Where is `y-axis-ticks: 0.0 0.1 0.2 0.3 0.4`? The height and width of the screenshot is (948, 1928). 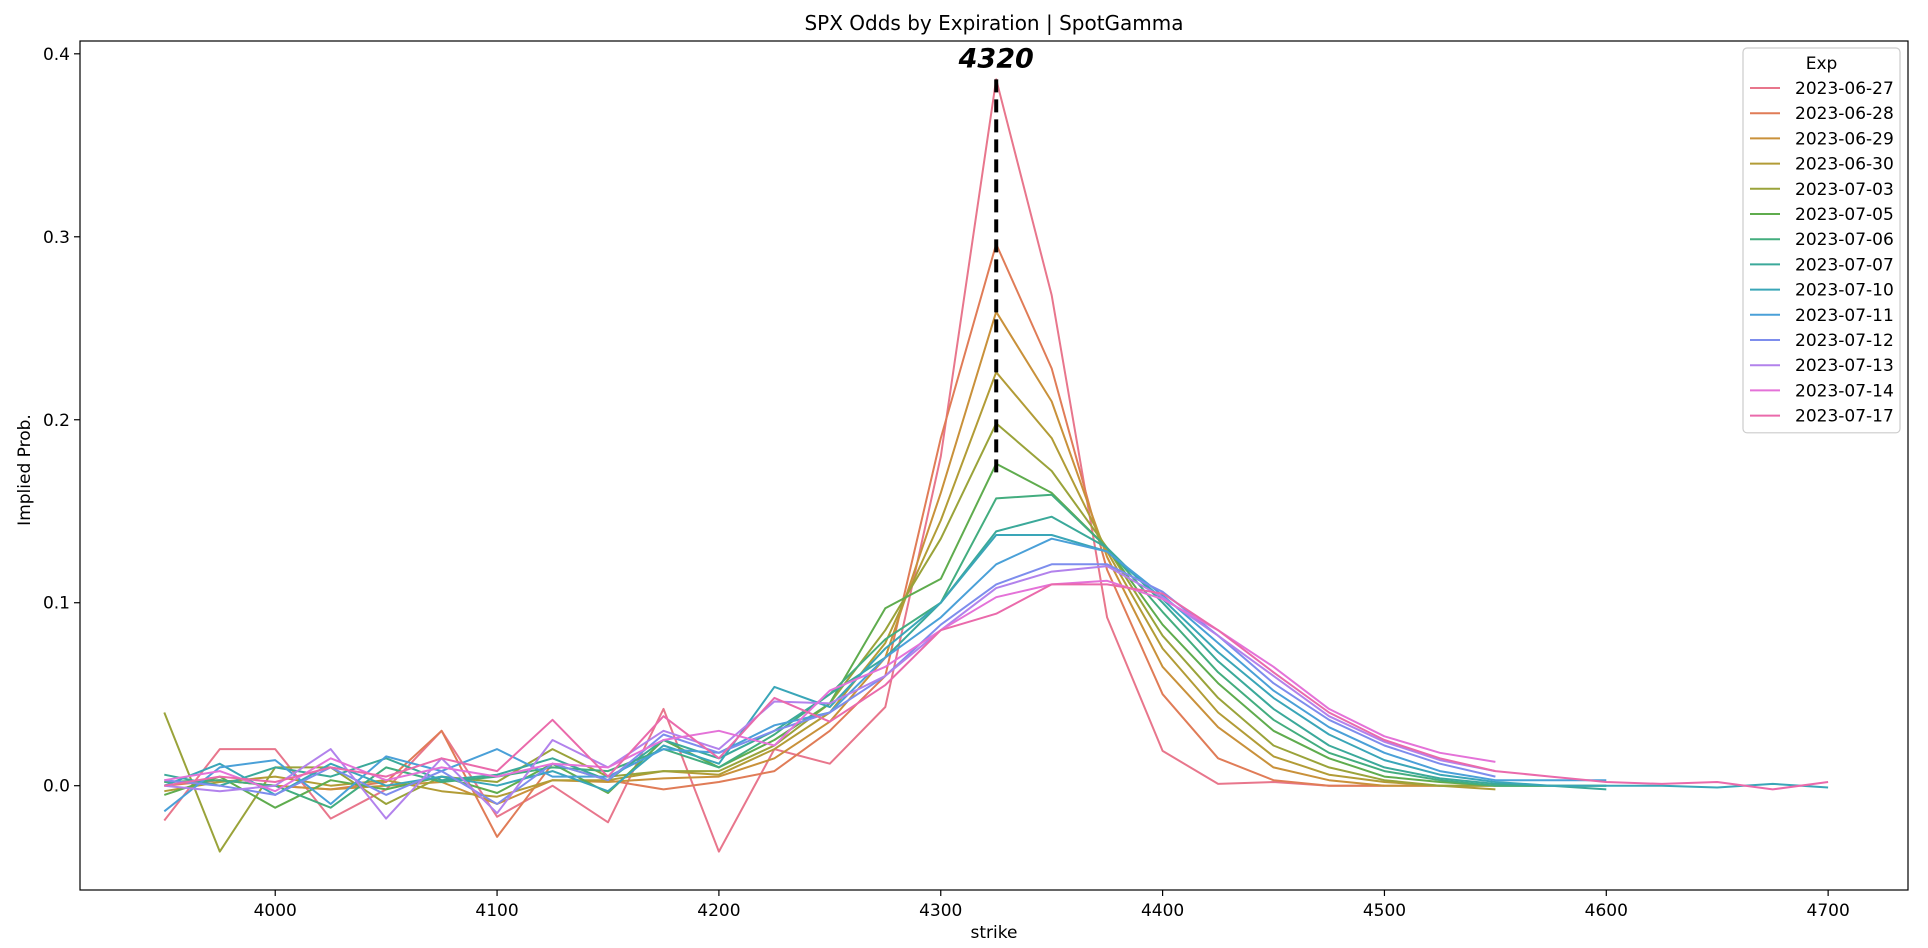 y-axis-ticks: 0.0 0.1 0.2 0.3 0.4 is located at coordinates (61, 421).